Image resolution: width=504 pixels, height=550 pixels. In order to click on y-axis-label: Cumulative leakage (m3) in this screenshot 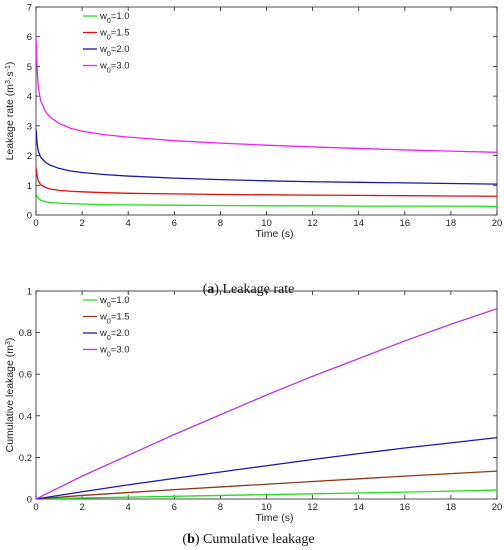, I will do `click(10, 395)`.